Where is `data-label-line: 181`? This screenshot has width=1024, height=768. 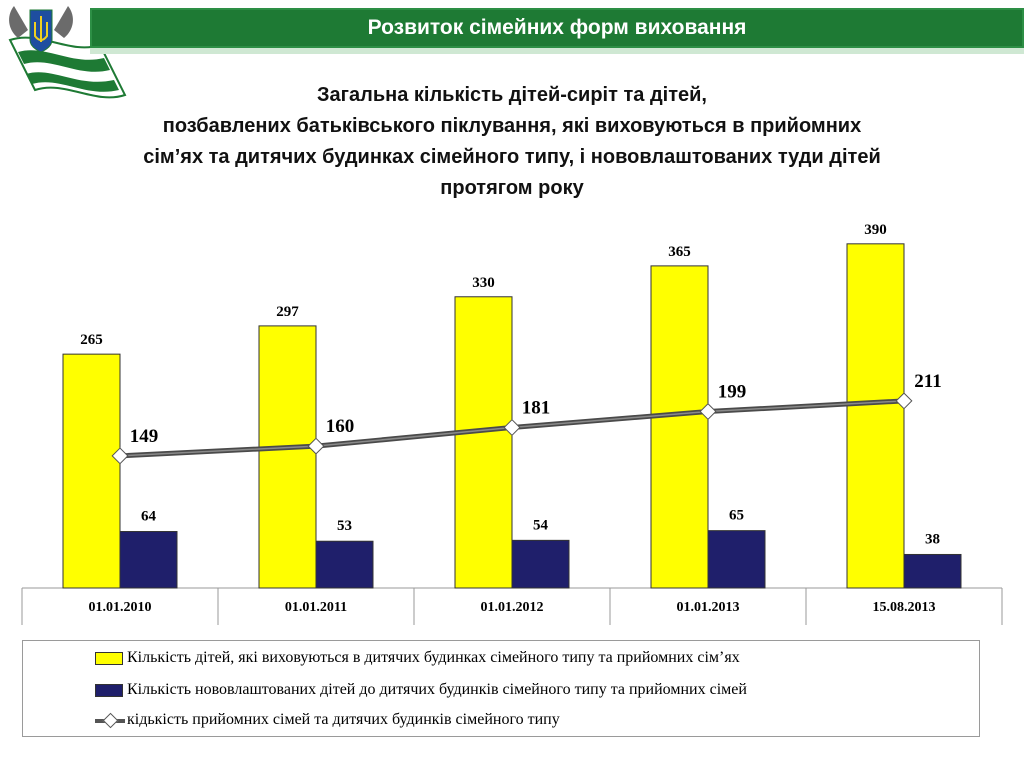 data-label-line: 181 is located at coordinates (536, 407).